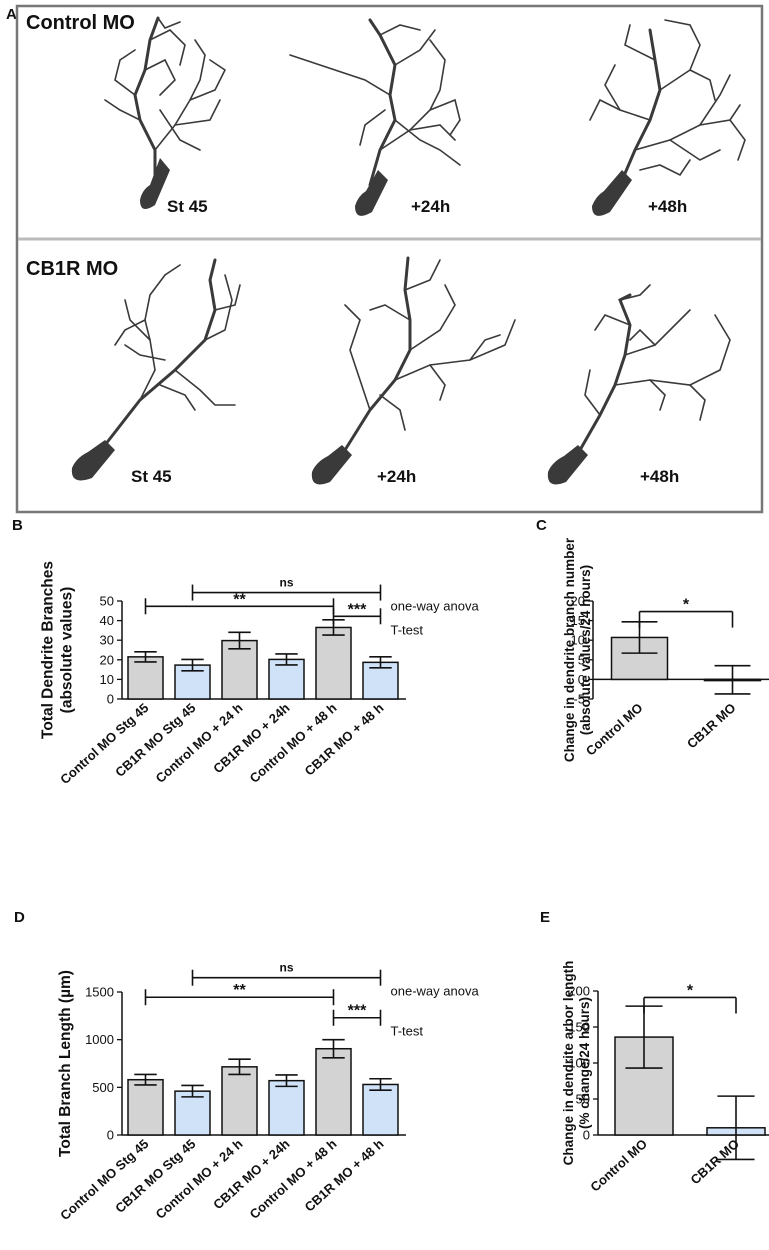  I want to click on neuron-control-24h, so click(375, 102).